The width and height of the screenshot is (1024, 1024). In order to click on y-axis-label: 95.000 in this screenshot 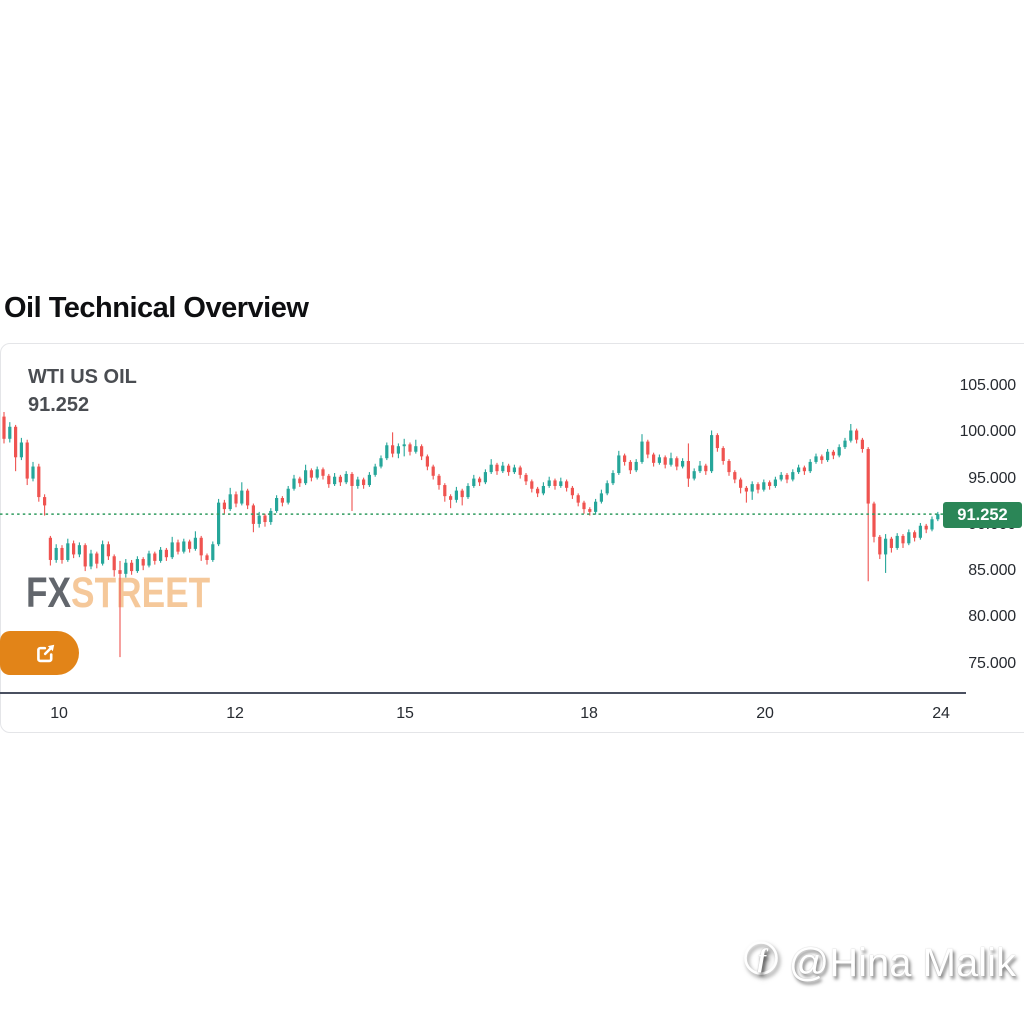, I will do `click(992, 478)`.